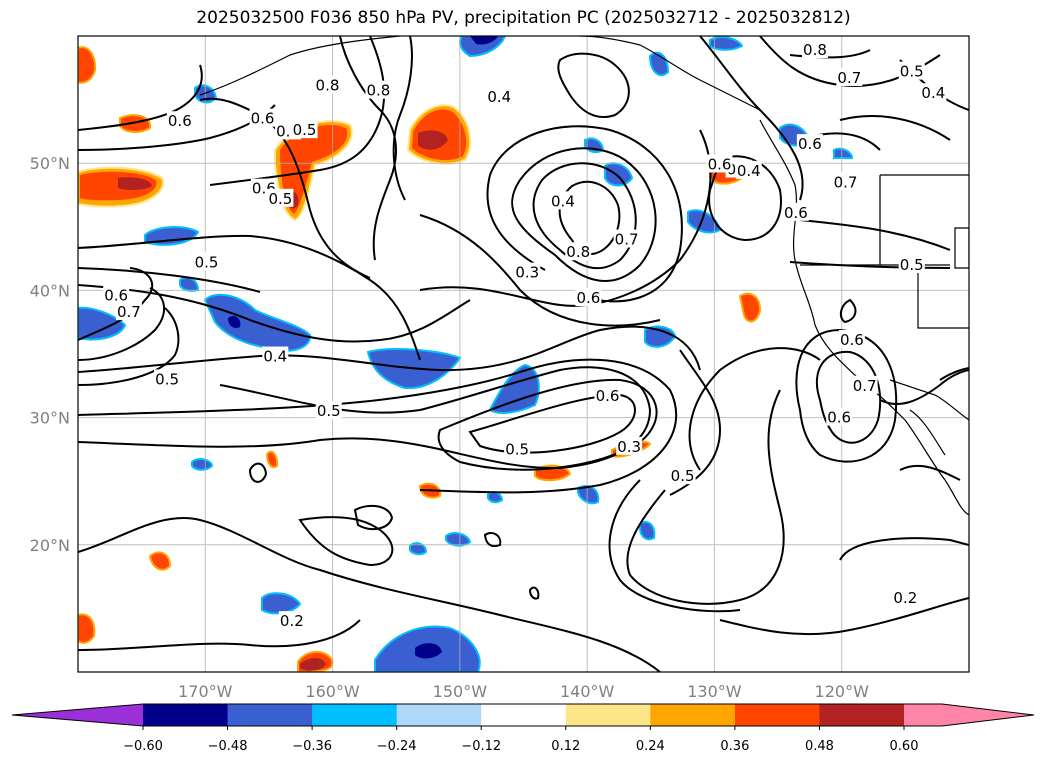 Image resolution: width=1047 pixels, height=765 pixels. I want to click on x-tick-label: 150°W, so click(460, 691).